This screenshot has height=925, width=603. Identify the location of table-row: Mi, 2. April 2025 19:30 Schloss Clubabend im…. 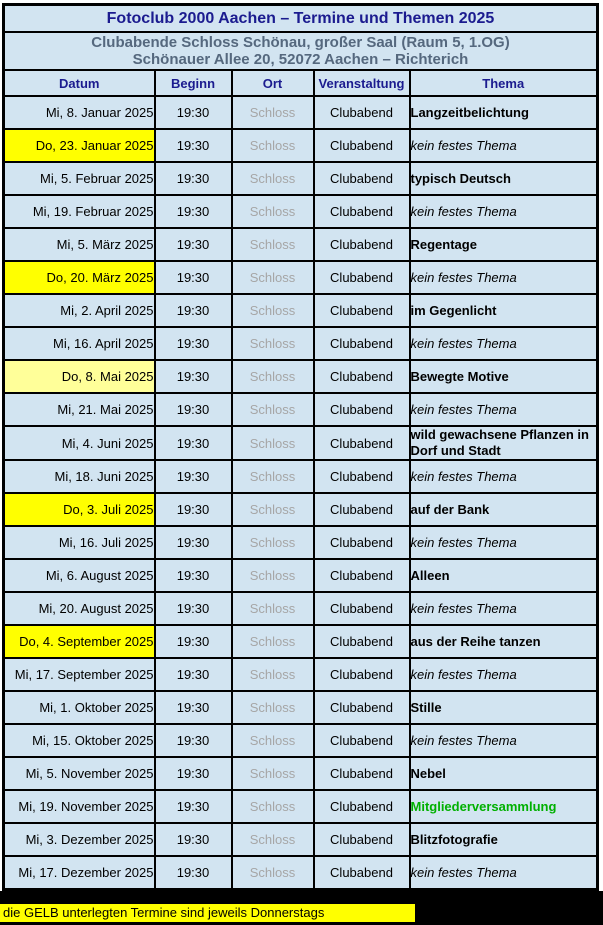
(300, 310).